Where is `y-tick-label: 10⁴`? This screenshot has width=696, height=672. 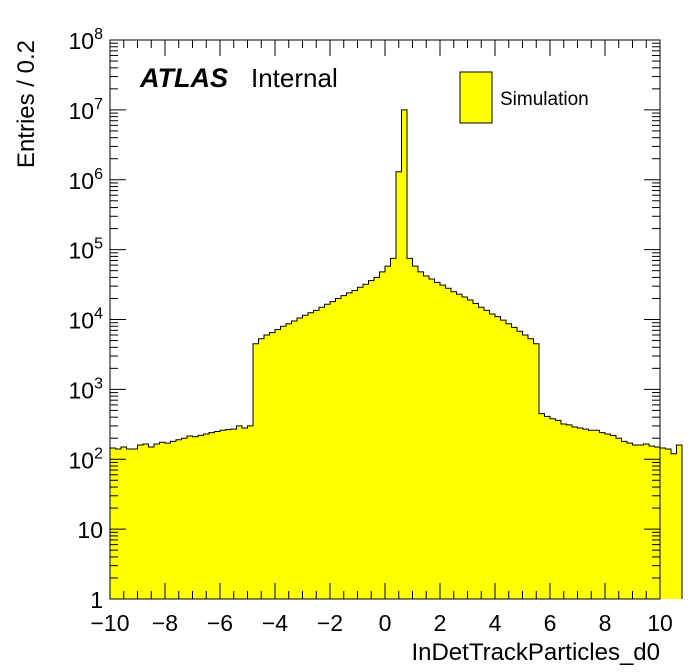
y-tick-label: 10⁴ is located at coordinates (86, 320).